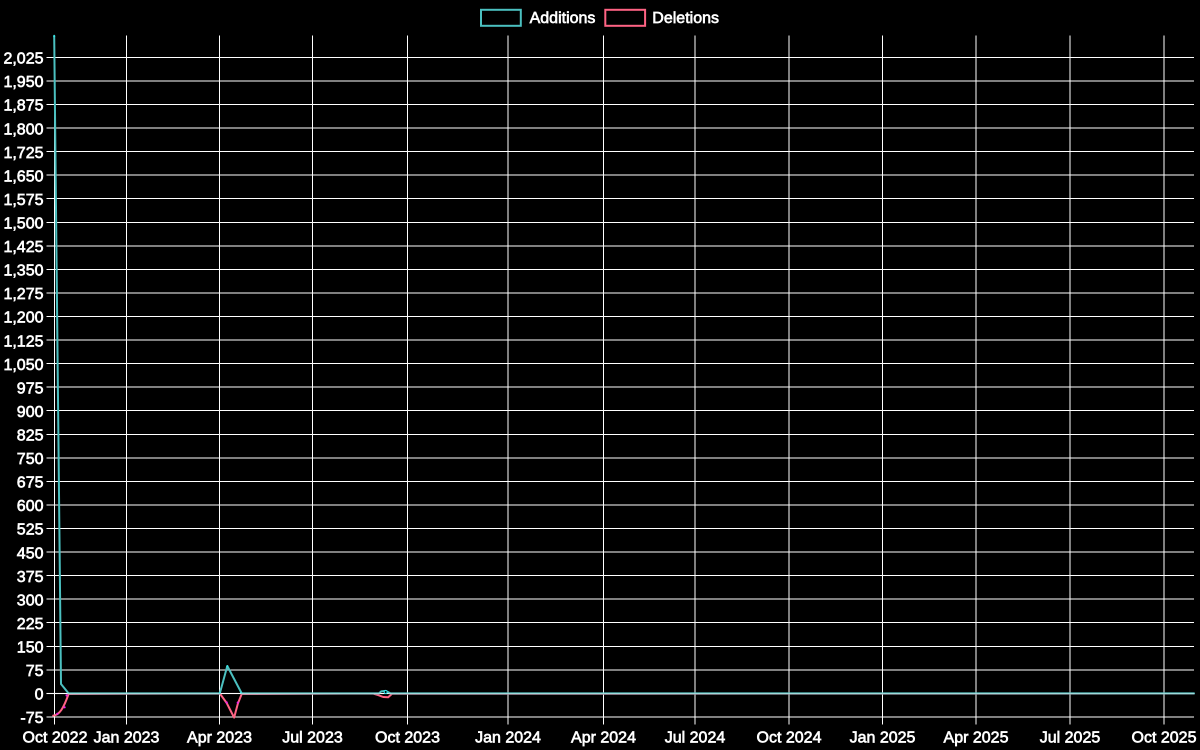 The image size is (1200, 750). I want to click on svg-text: 1,275, so click(23, 294).